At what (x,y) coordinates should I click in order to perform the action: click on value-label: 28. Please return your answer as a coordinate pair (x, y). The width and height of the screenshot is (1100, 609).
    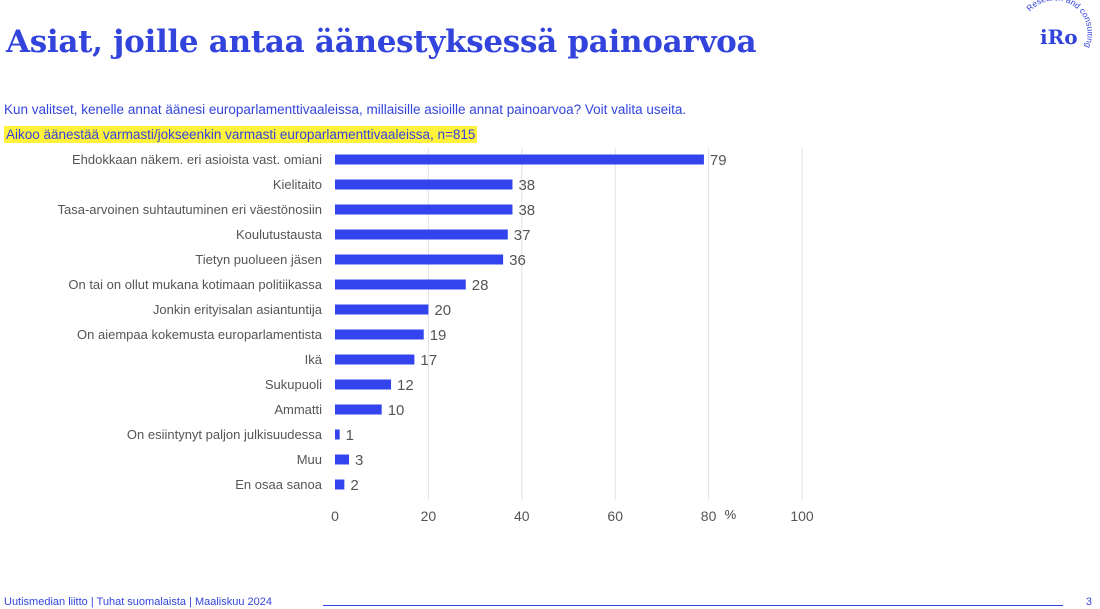
    Looking at the image, I should click on (480, 285).